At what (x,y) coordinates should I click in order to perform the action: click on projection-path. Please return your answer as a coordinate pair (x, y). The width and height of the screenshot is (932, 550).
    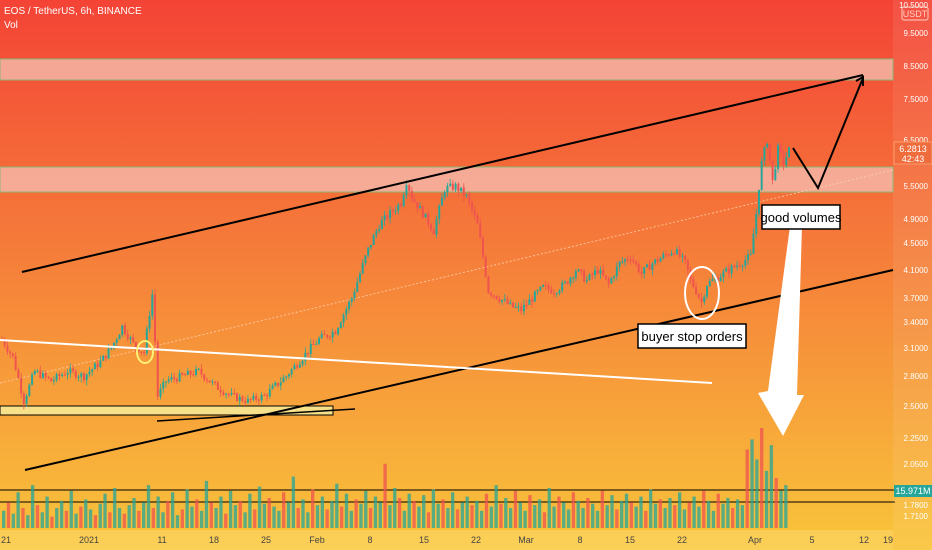
    Looking at the image, I should click on (828, 134).